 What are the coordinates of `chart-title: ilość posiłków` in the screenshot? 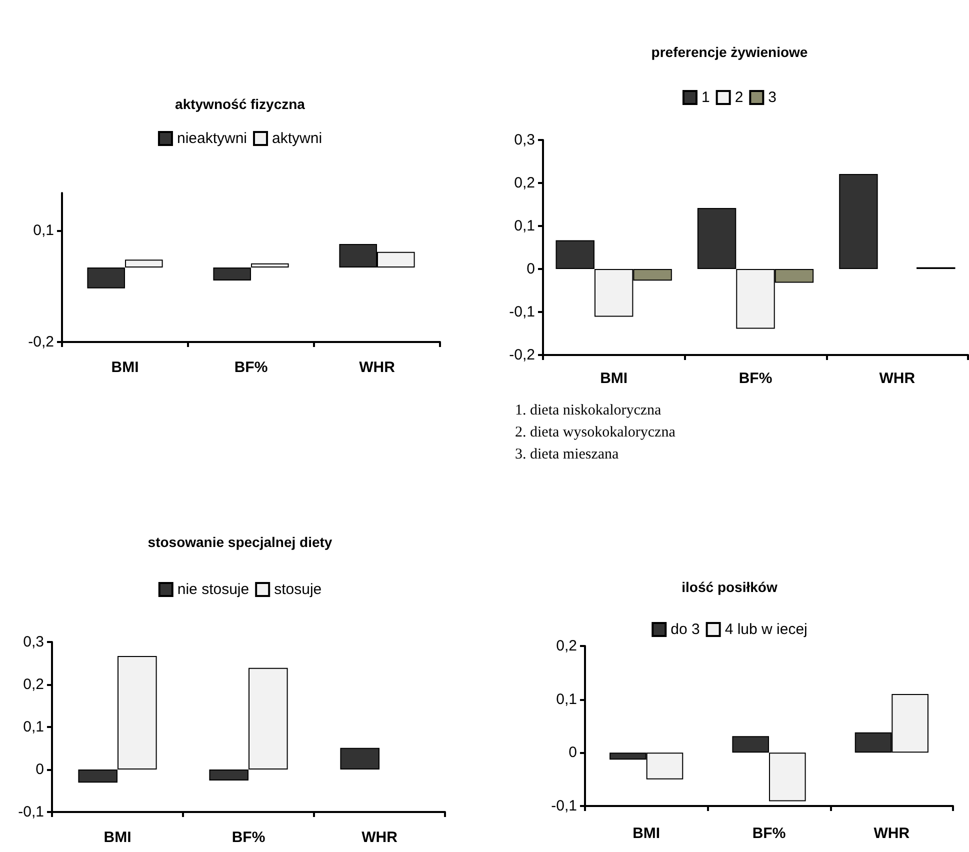 It's located at (730, 587).